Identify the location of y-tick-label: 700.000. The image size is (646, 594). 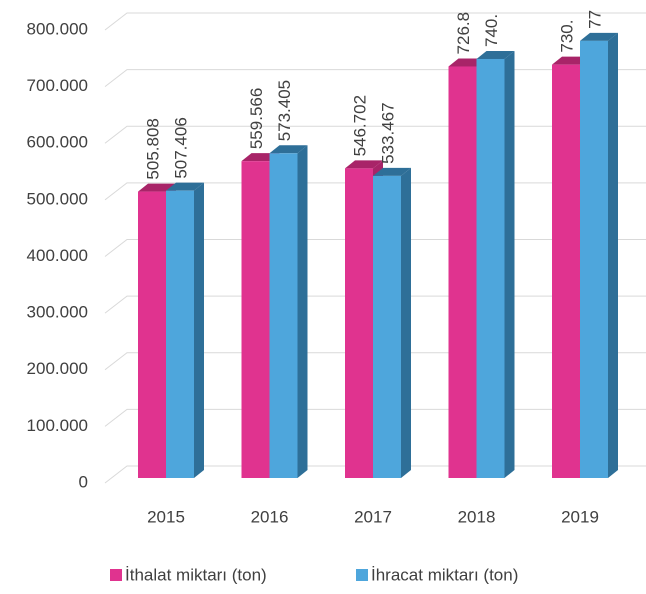
(57, 85).